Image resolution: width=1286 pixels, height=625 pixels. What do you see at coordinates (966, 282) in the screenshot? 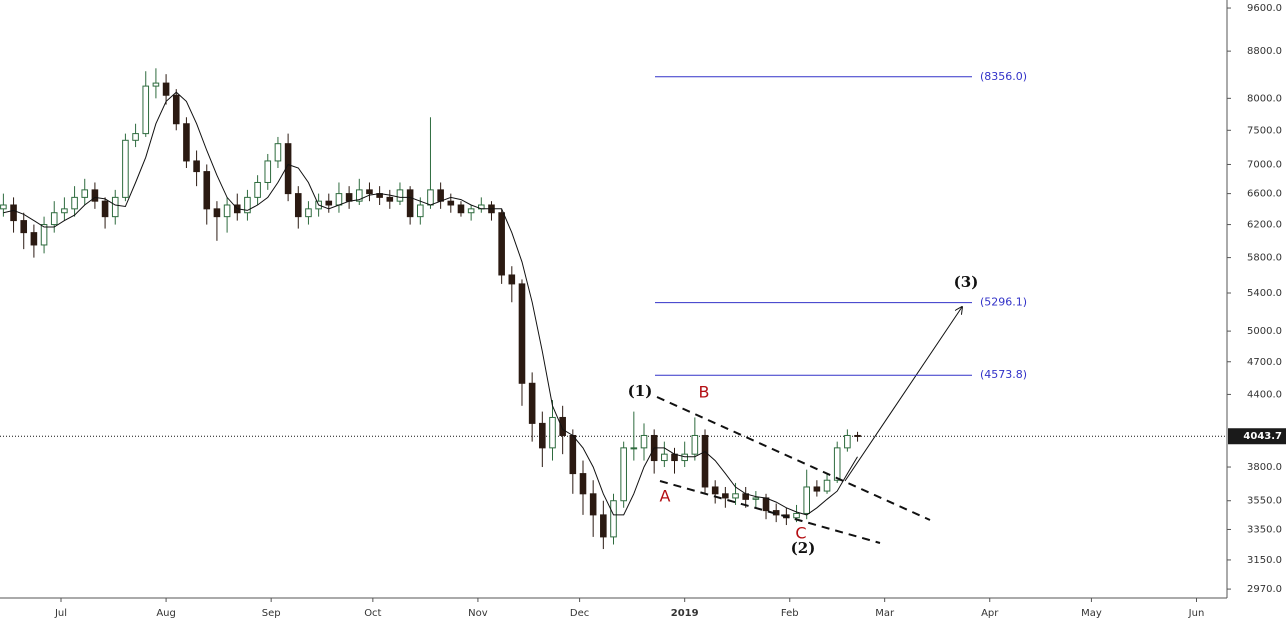
I see `wave-label: (3)` at bounding box center [966, 282].